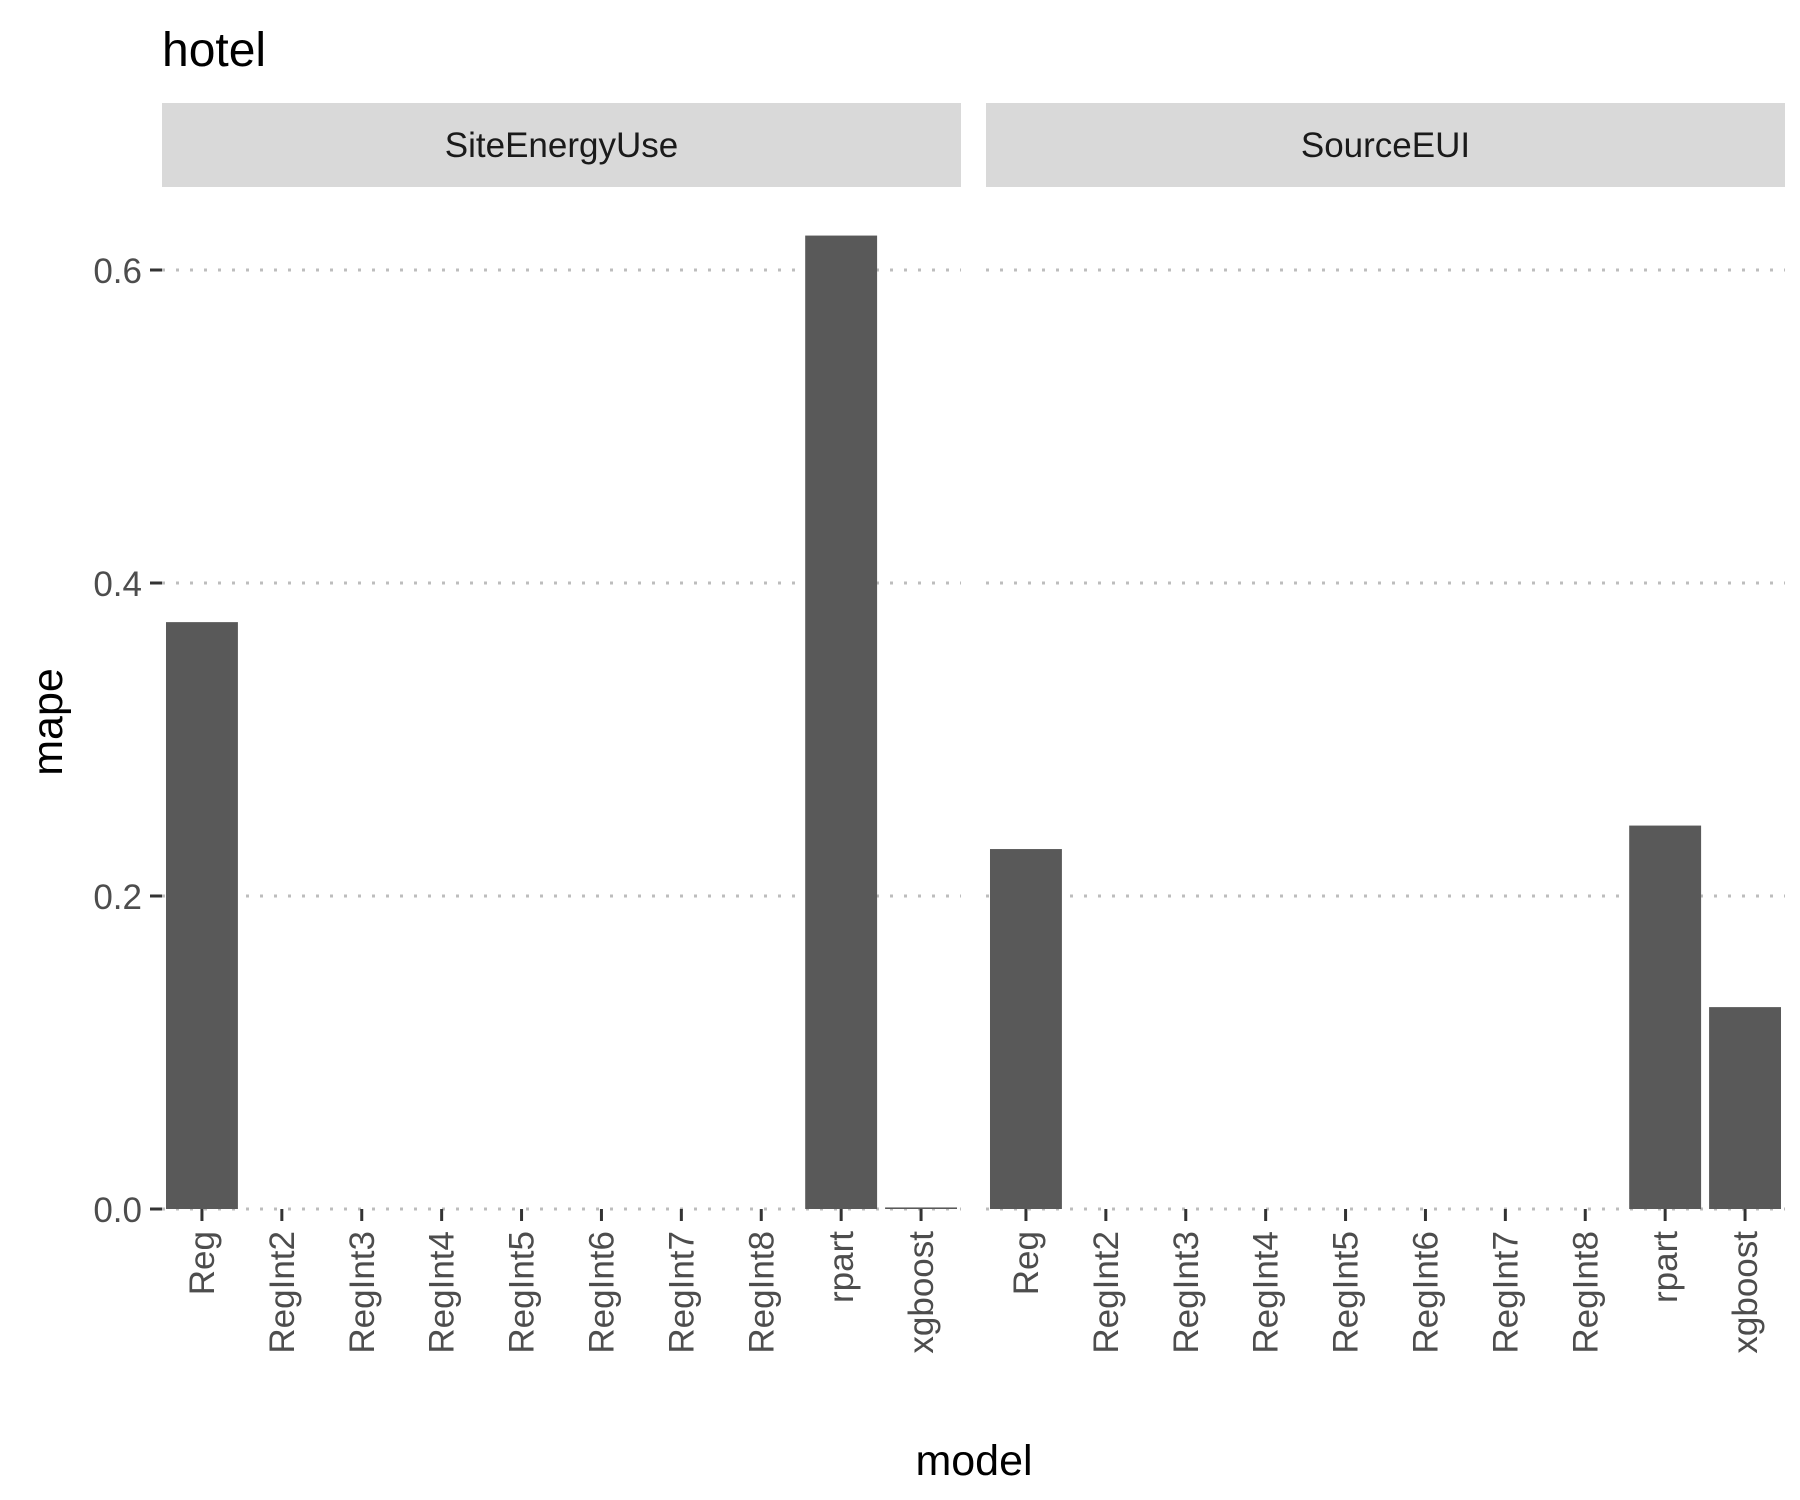 The width and height of the screenshot is (1800, 1500). I want to click on y-tick-label: 0.4, so click(117, 584).